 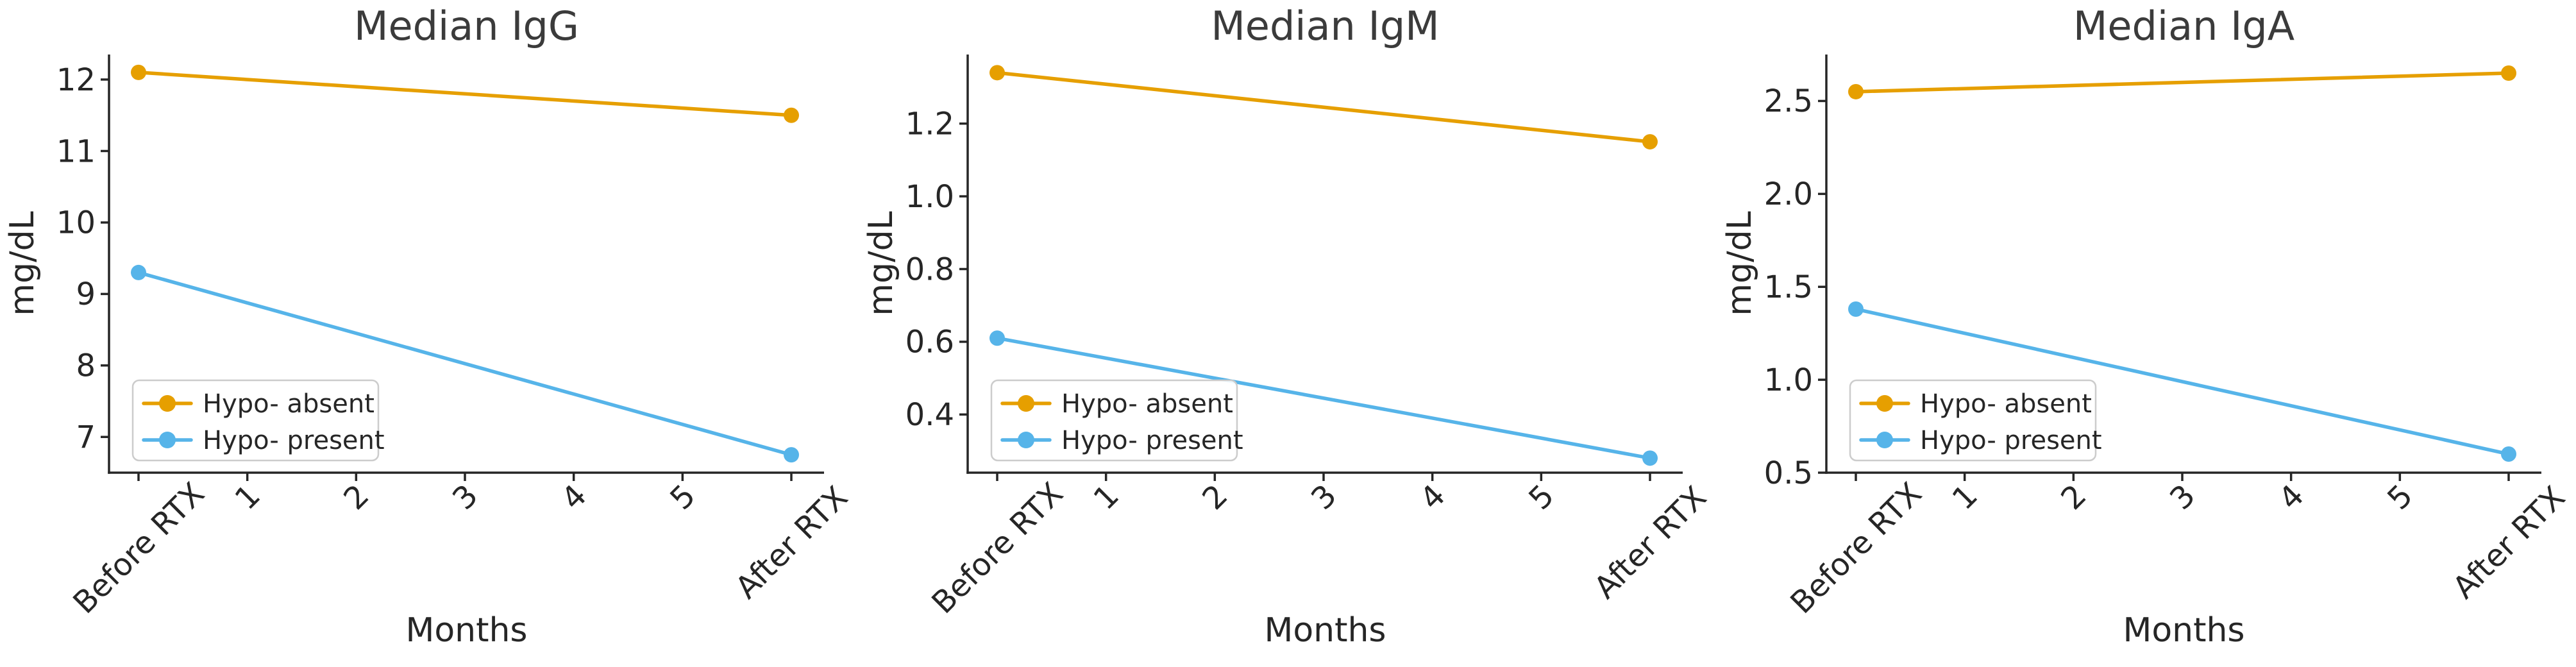 What do you see at coordinates (929, 124) in the screenshot?
I see `y-tick-label: 1.2` at bounding box center [929, 124].